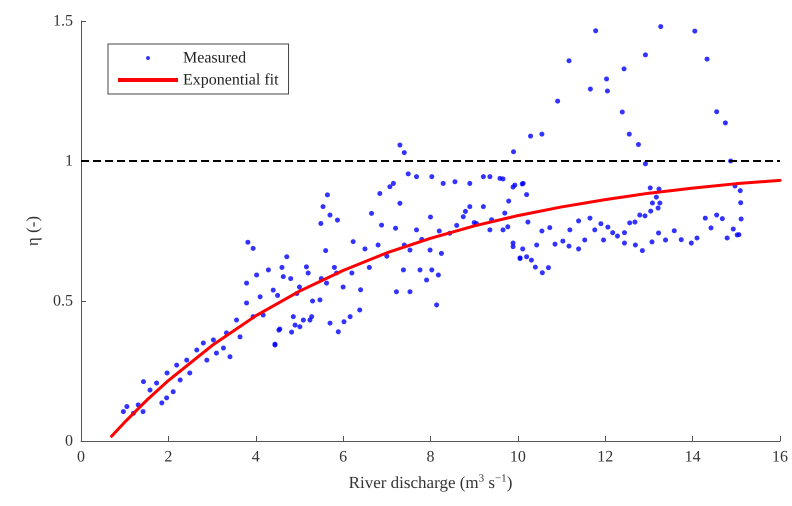  I want to click on y-tick-label: 0.5, so click(63, 301).